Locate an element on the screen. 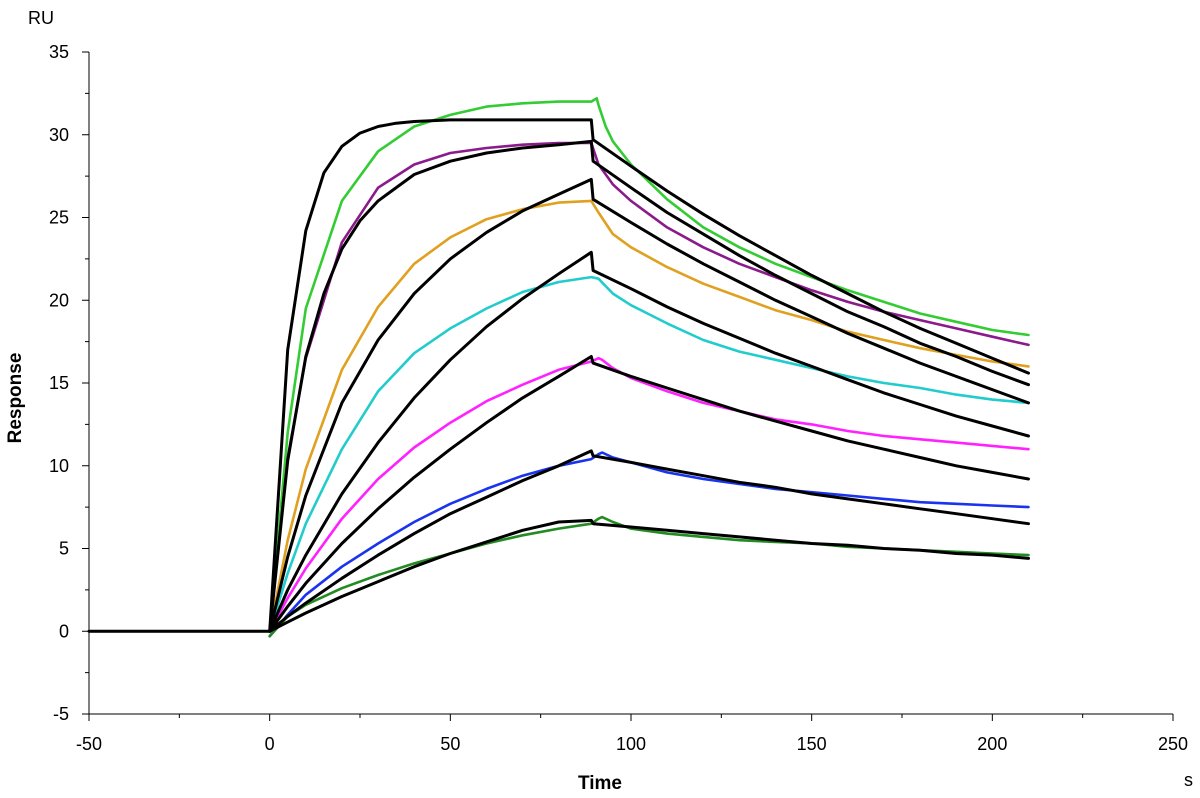 This screenshot has width=1200, height=798. y-tick-label: 15 is located at coordinates (59, 383).